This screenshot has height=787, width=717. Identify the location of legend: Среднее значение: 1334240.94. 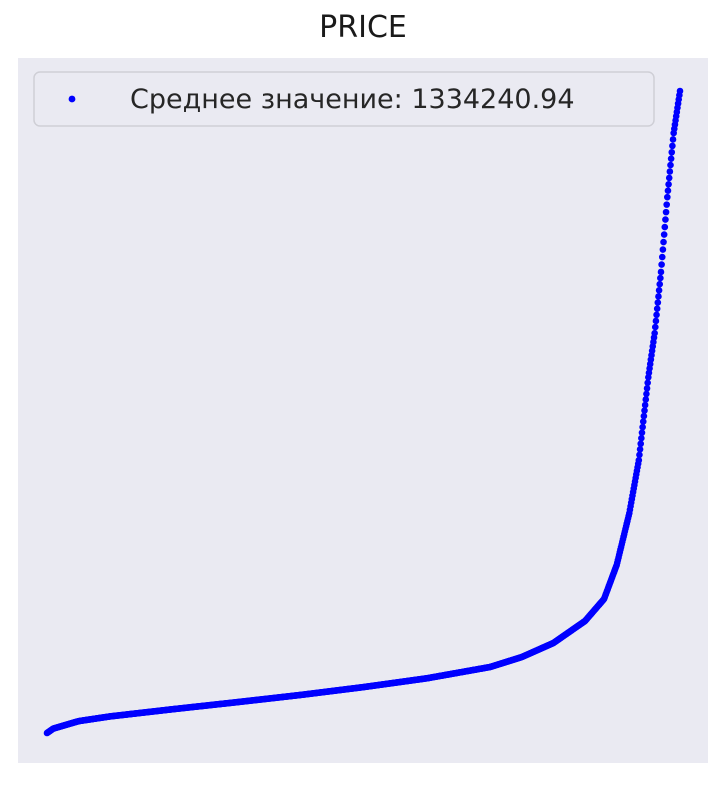
(344, 99).